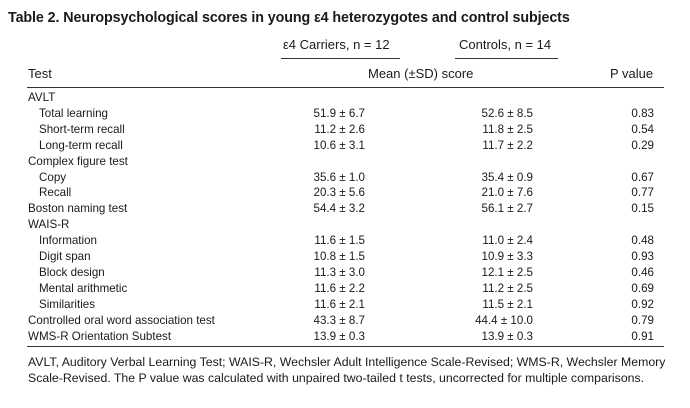 The width and height of the screenshot is (690, 408). What do you see at coordinates (507, 241) in the screenshot?
I see `controls-score: 11.0 ± 2.4` at bounding box center [507, 241].